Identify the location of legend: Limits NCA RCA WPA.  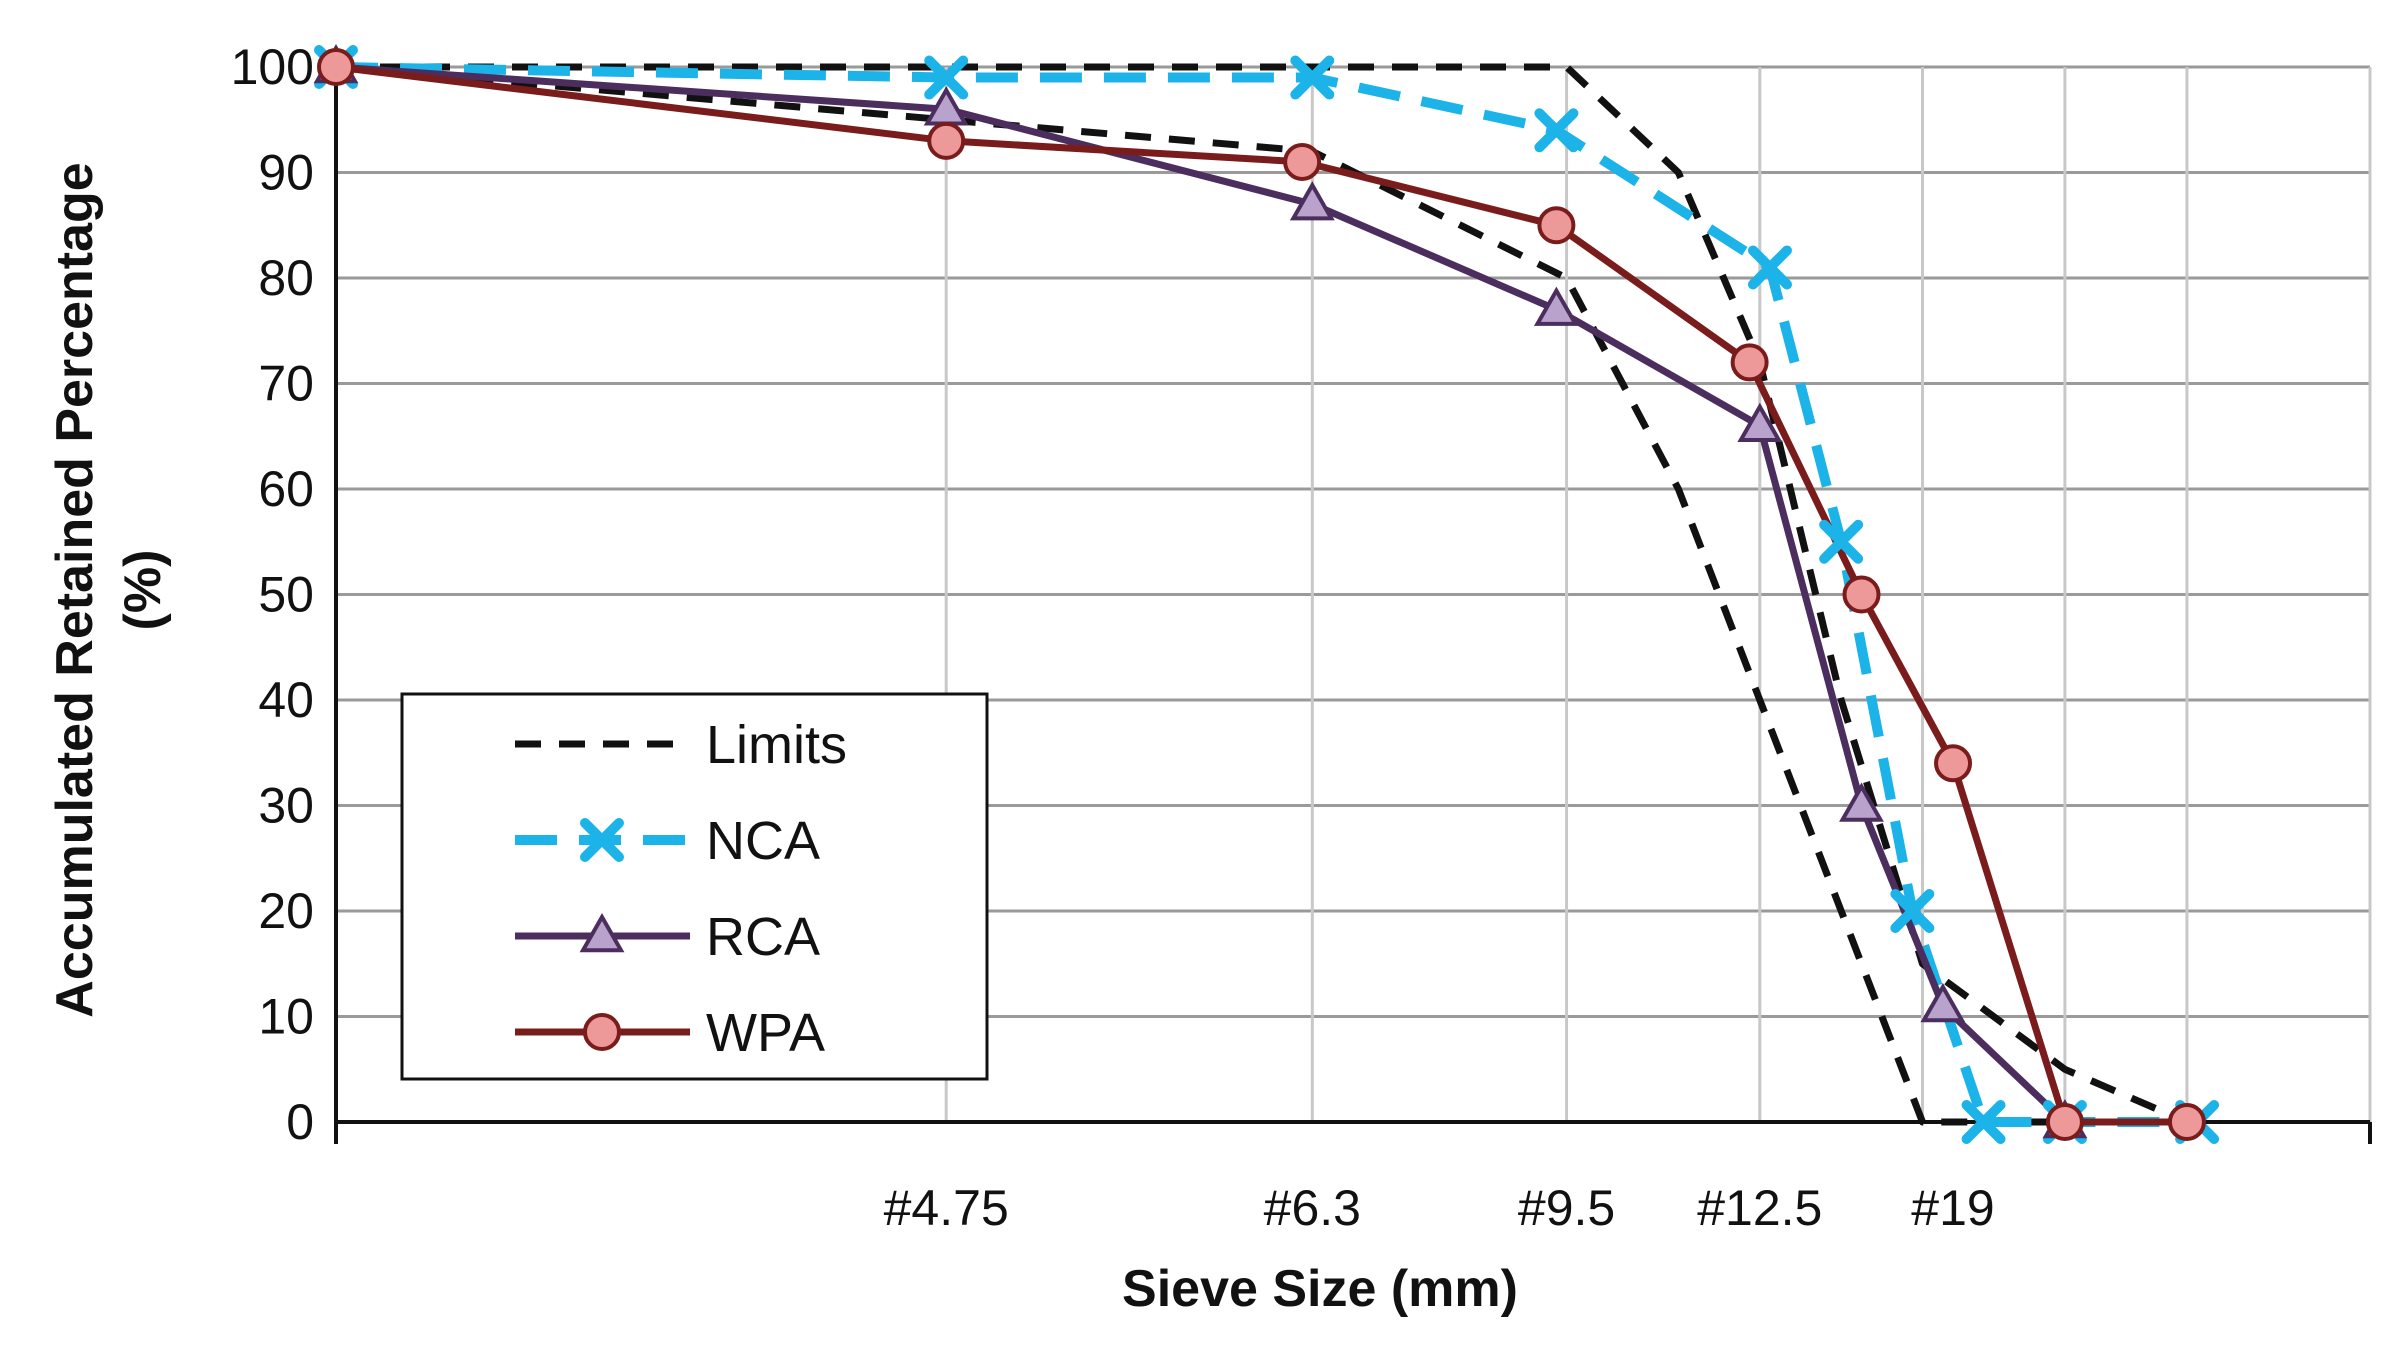
(694, 886).